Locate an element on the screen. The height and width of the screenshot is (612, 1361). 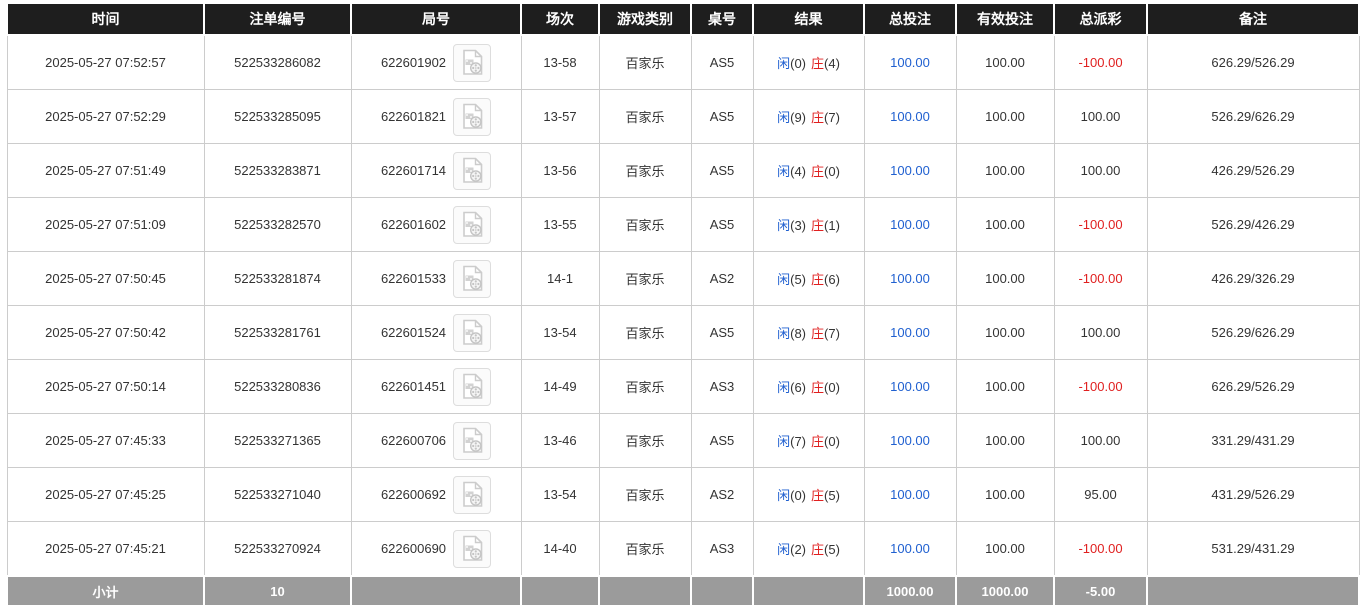
subtotal-empty-session is located at coordinates (560, 591).